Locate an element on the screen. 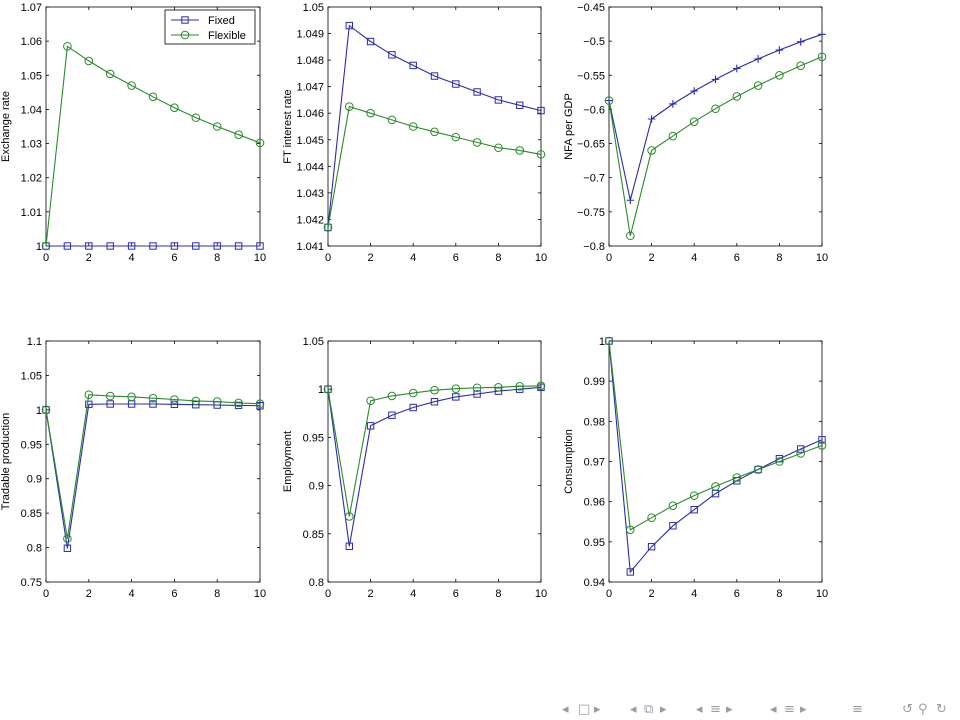 Image resolution: width=960 pixels, height=720 pixels. frame-icon: □ is located at coordinates (584, 709).